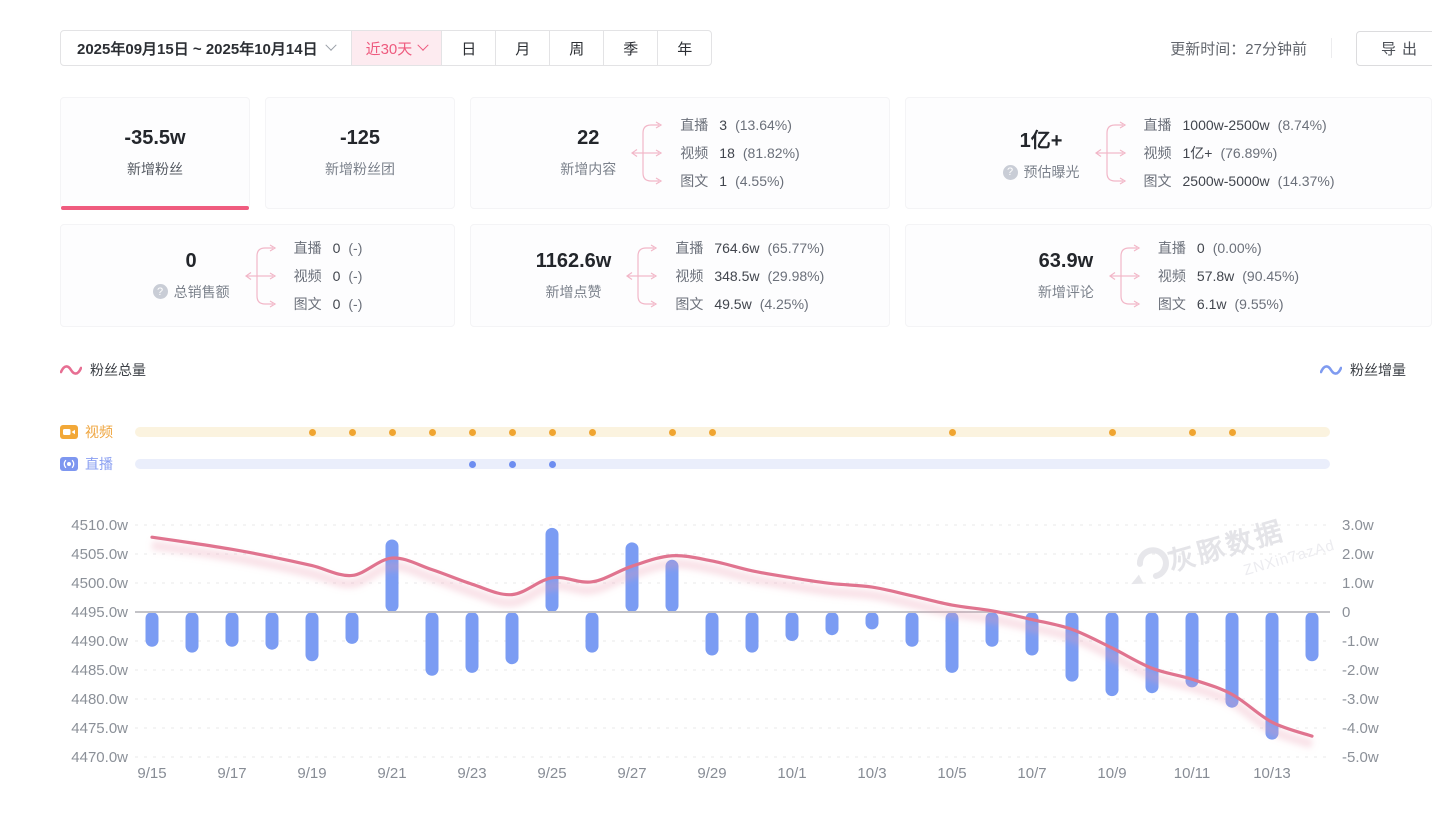 This screenshot has width=1432, height=832. What do you see at coordinates (732, 464) in the screenshot?
I see `live-track` at bounding box center [732, 464].